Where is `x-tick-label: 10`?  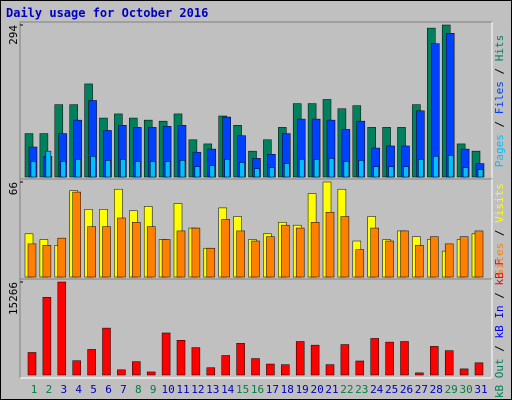 x-tick-label: 10 is located at coordinates (167, 389).